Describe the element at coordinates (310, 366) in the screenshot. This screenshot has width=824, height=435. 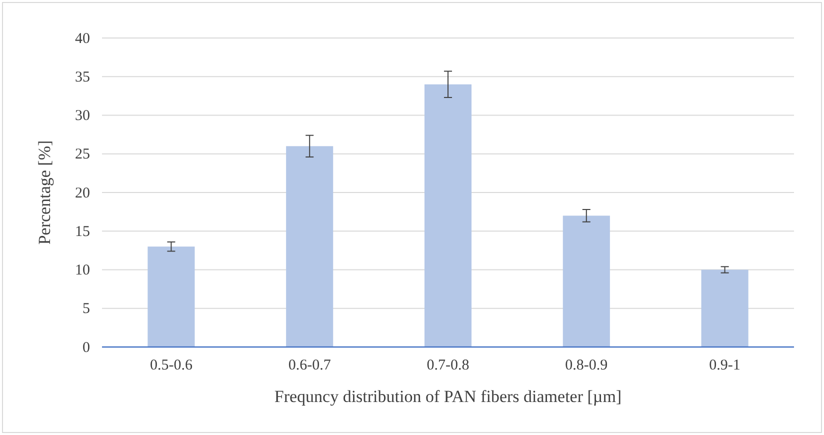
I see `x-tick-label: 0.6-0.7` at that location.